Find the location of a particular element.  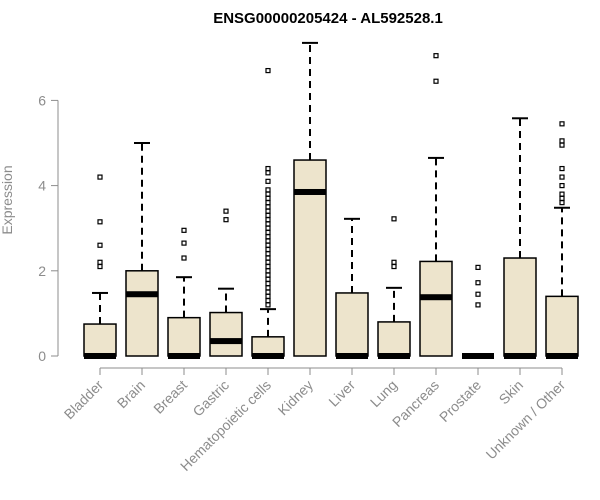

x-tick-label: Pancreas is located at coordinates (415, 403).